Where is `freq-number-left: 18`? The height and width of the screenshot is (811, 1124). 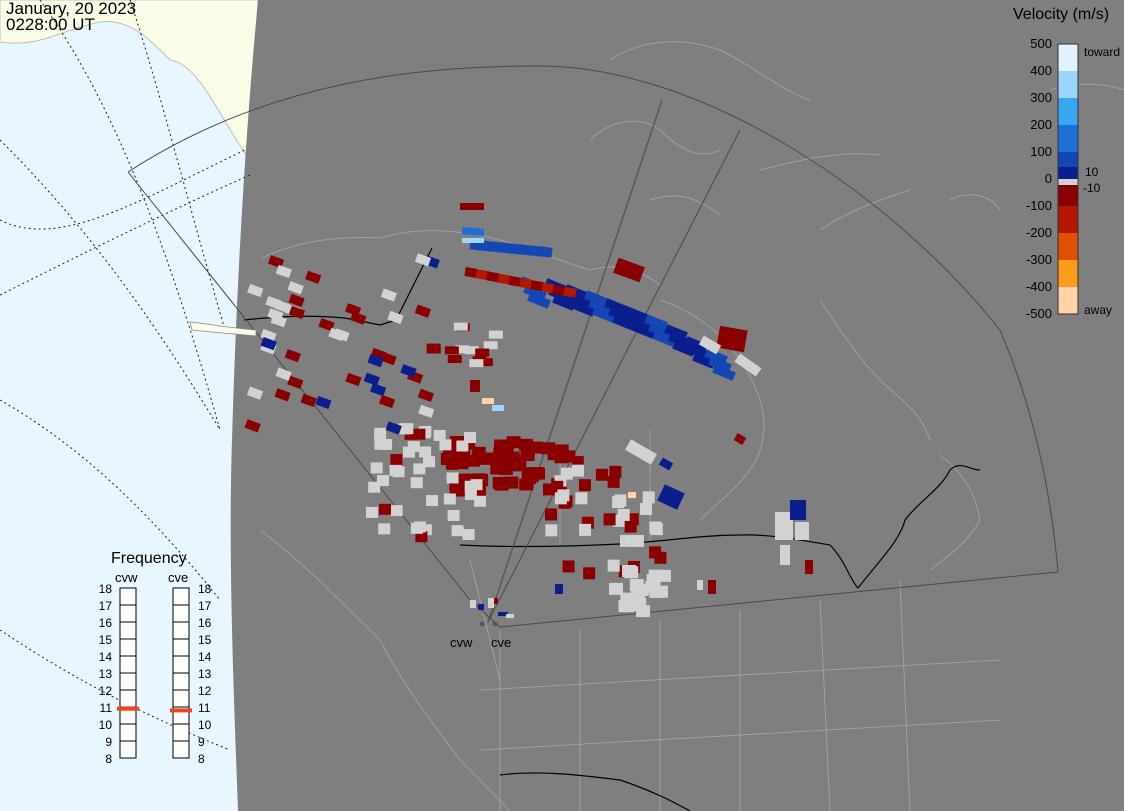 freq-number-left: 18 is located at coordinates (105, 589).